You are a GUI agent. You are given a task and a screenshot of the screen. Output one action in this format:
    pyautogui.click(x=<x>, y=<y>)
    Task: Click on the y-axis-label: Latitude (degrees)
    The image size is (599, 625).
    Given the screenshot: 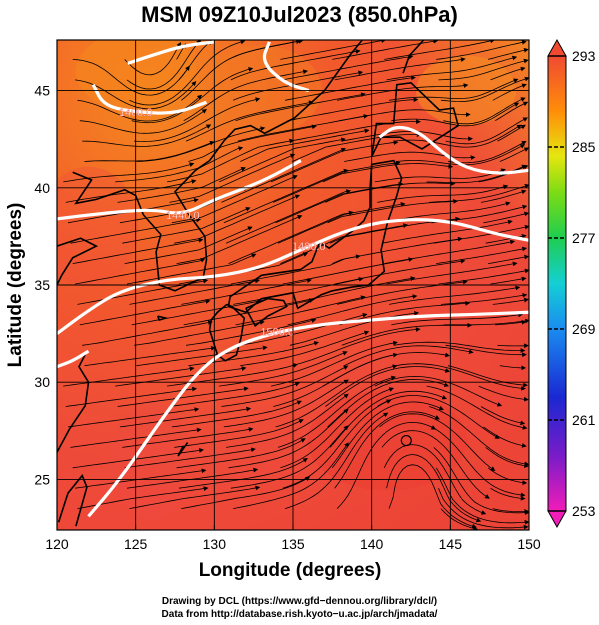 What is the action you would take?
    pyautogui.click(x=15, y=285)
    